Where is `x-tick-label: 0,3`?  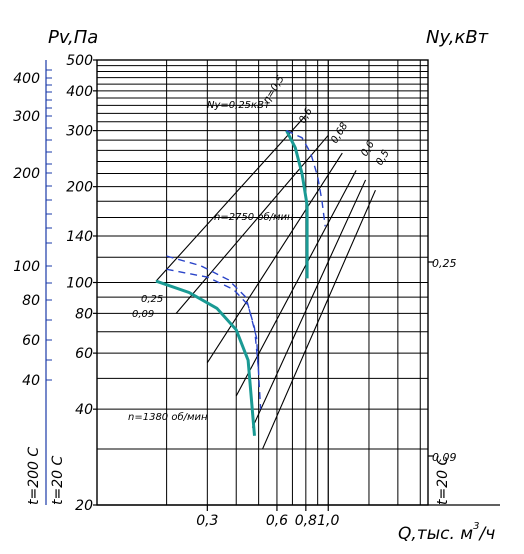 x-tick-label: 0,3 is located at coordinates (207, 521).